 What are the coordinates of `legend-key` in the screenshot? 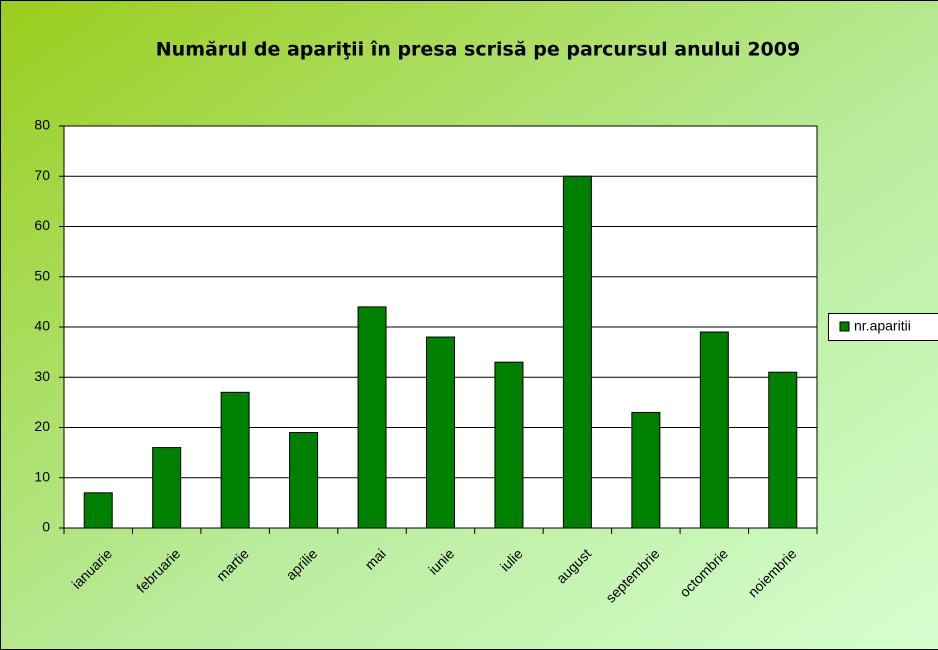 It's located at (844, 326).